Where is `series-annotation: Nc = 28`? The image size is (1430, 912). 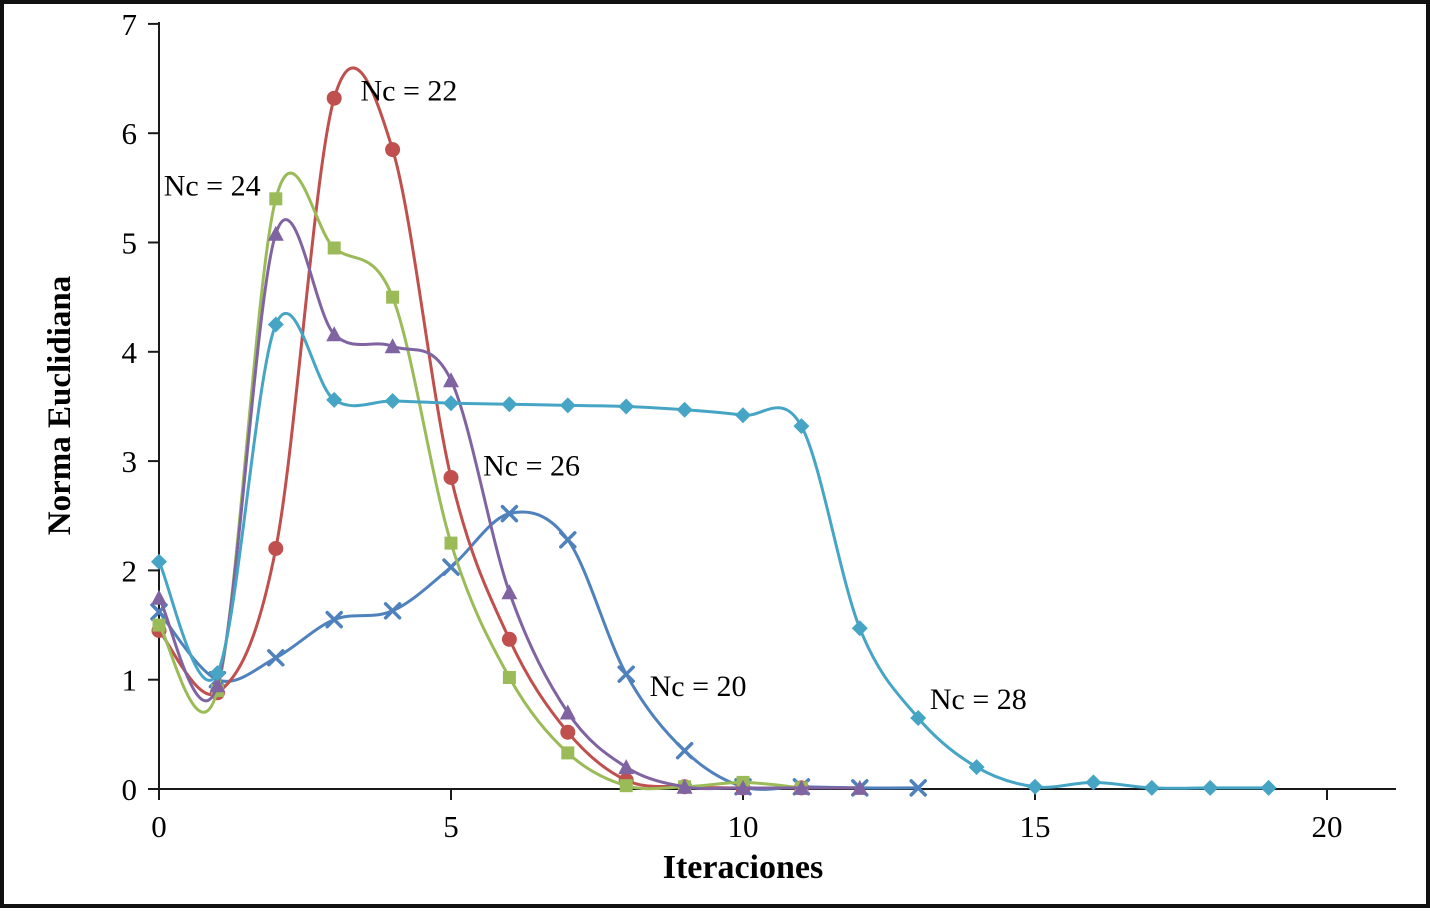
series-annotation: Nc = 28 is located at coordinates (978, 699).